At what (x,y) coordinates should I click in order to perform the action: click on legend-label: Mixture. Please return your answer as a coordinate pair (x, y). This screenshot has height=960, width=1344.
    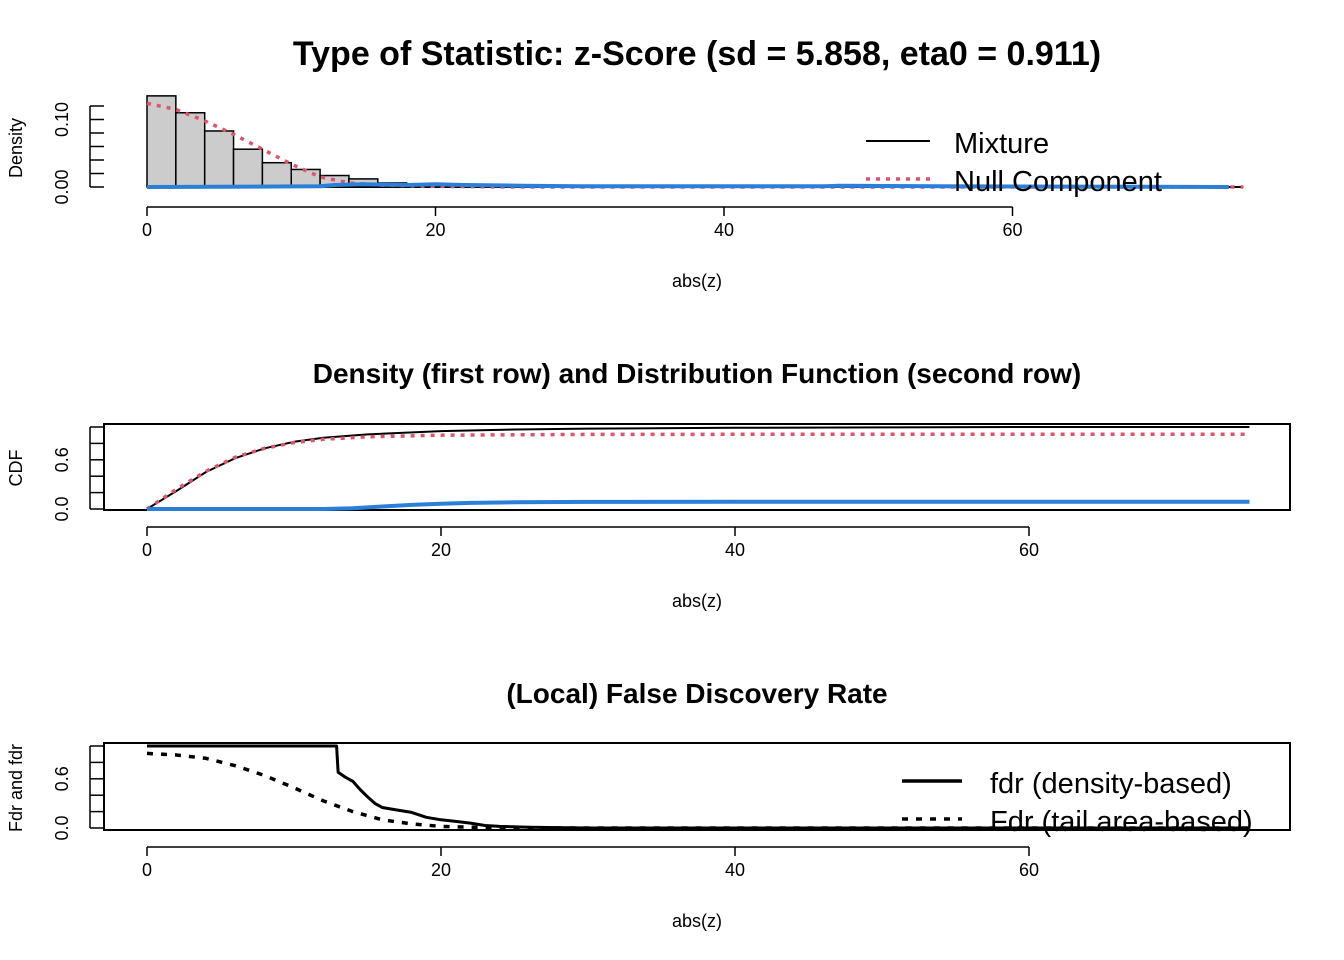
    Looking at the image, I should click on (1001, 144).